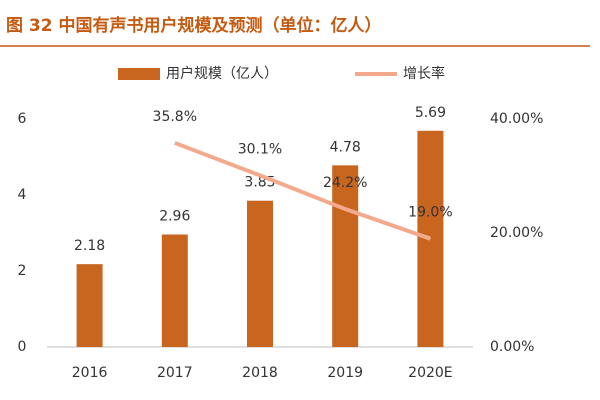 Image resolution: width=600 pixels, height=400 pixels. I want to click on chart-title: 图 32 中国有声书用户规模及预测（单位：亿人）, so click(194, 25).